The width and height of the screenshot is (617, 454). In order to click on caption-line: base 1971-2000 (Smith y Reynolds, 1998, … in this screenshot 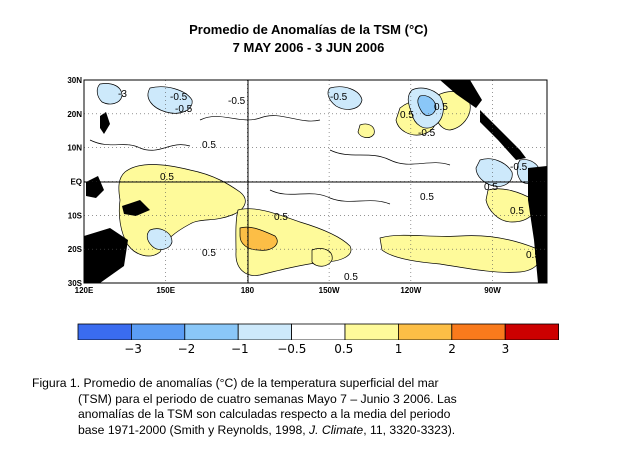, I will do `click(312, 431)`.